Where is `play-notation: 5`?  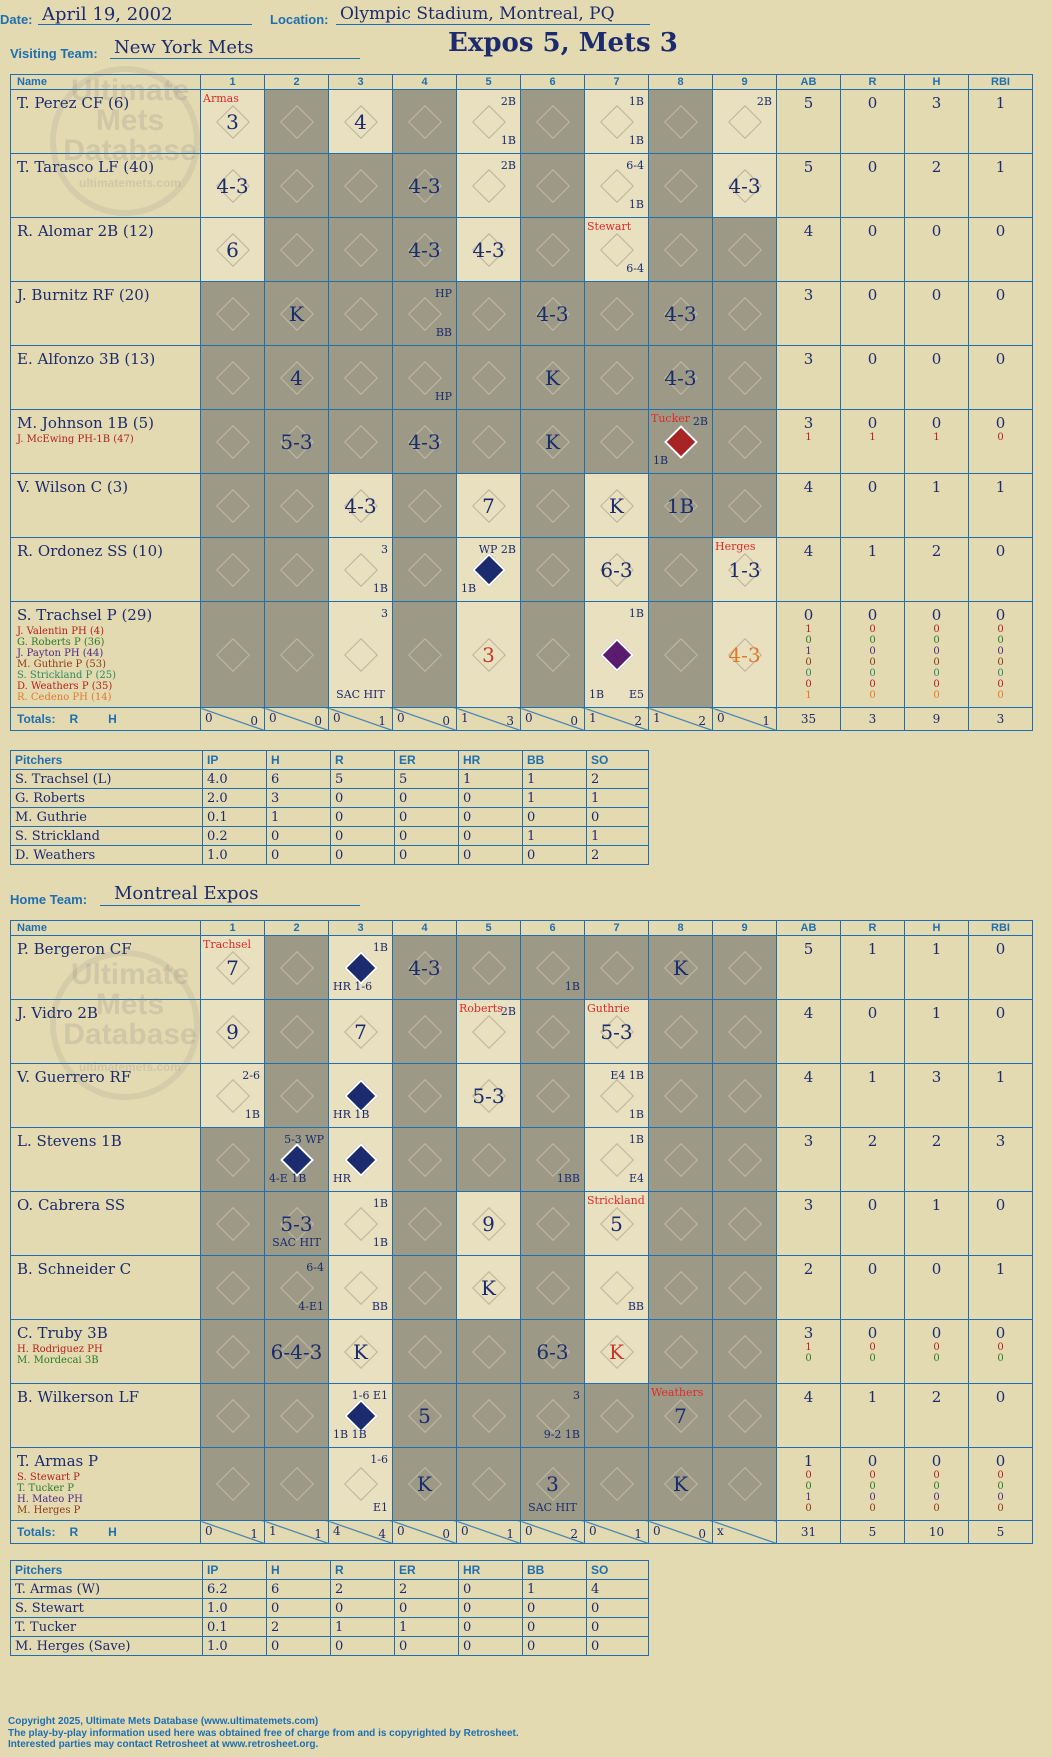 play-notation: 5 is located at coordinates (424, 1415).